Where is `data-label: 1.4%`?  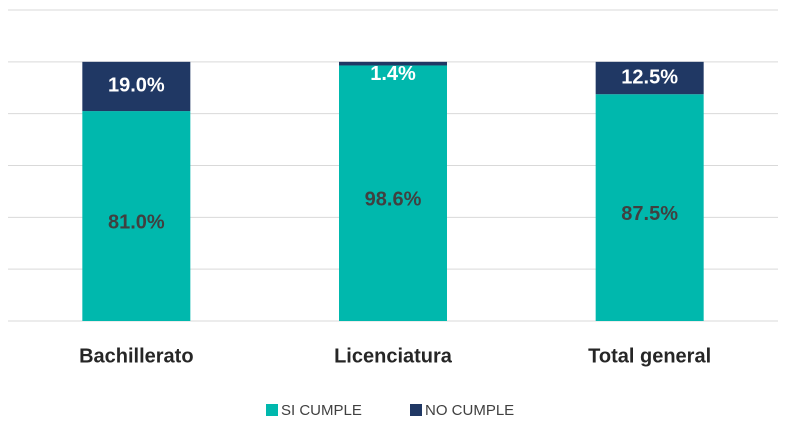 data-label: 1.4% is located at coordinates (393, 74).